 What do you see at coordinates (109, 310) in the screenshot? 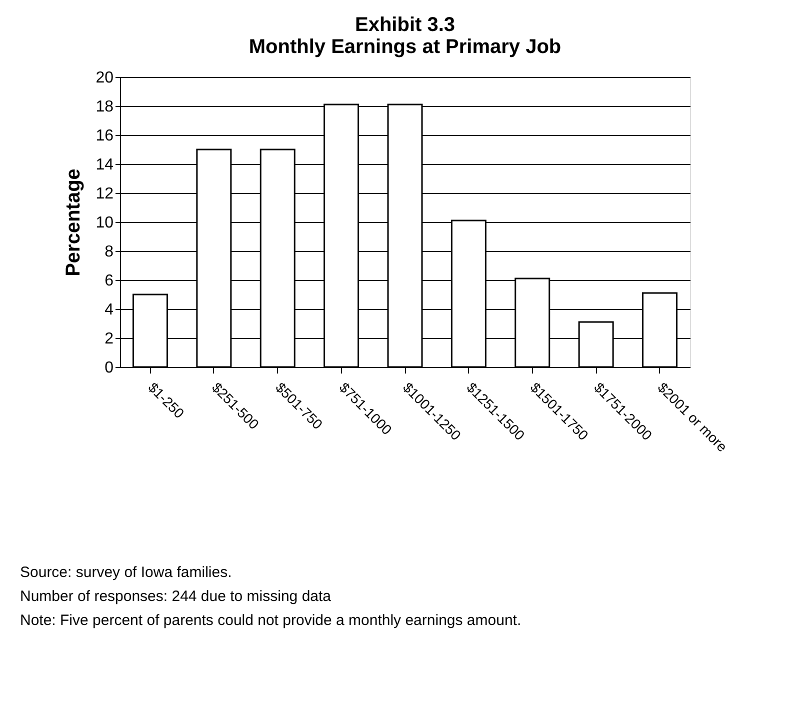
I see `y-tick-label: 4` at bounding box center [109, 310].